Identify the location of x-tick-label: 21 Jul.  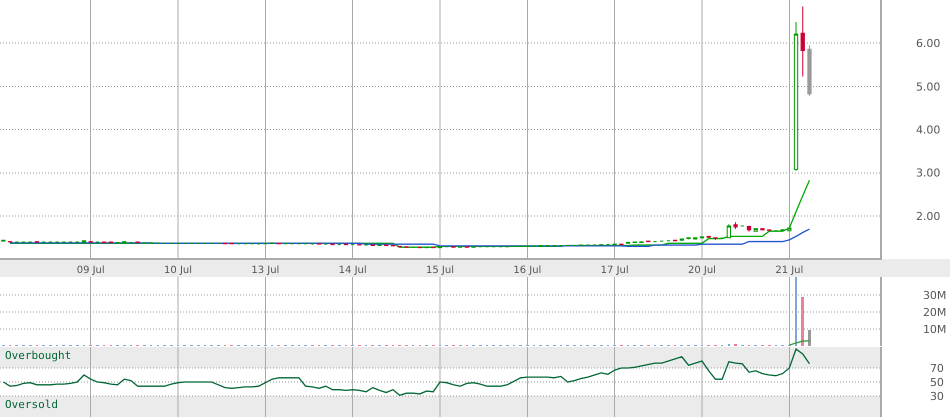
(789, 270).